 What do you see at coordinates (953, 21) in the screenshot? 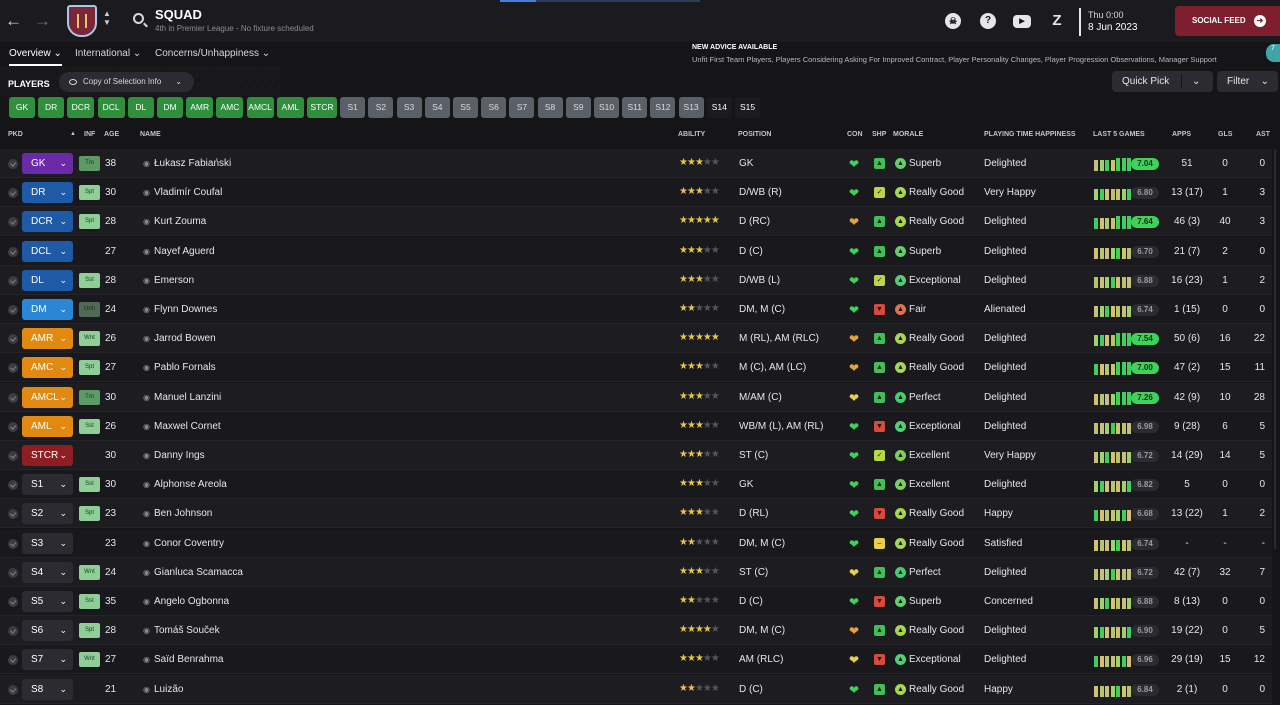
I see `skull-icon: ☠` at bounding box center [953, 21].